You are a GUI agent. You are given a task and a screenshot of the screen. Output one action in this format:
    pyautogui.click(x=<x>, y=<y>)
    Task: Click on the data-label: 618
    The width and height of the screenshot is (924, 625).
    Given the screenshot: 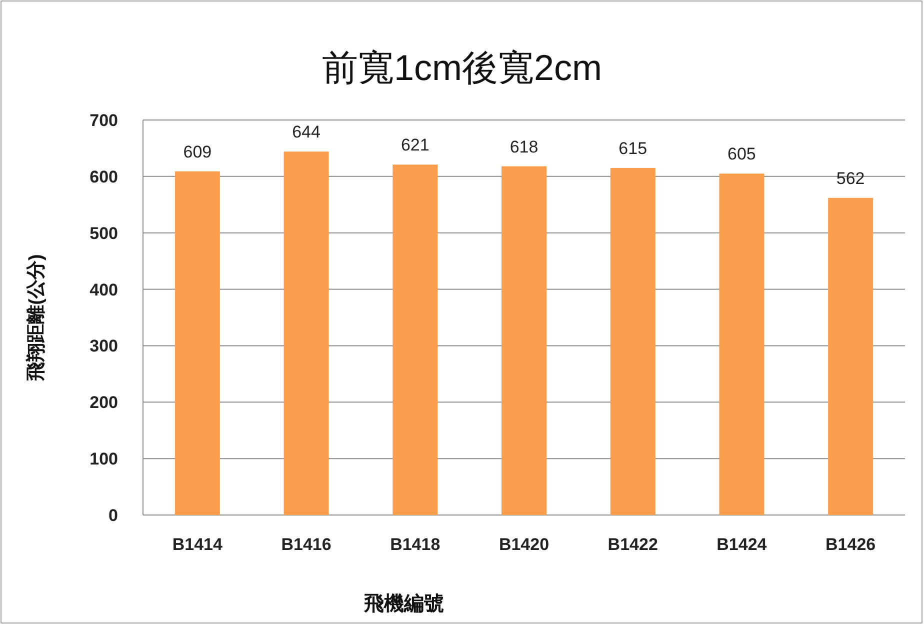 What is the action you would take?
    pyautogui.click(x=524, y=146)
    